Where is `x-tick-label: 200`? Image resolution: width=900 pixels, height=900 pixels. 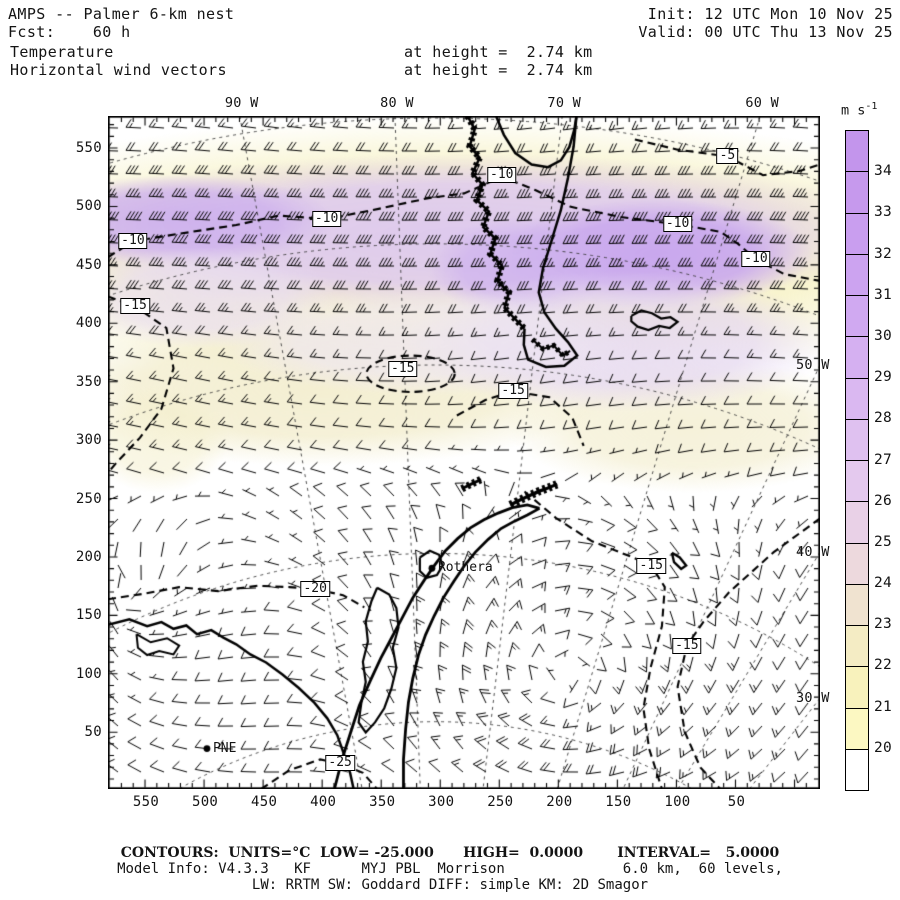 x-tick-label: 200 is located at coordinates (559, 802).